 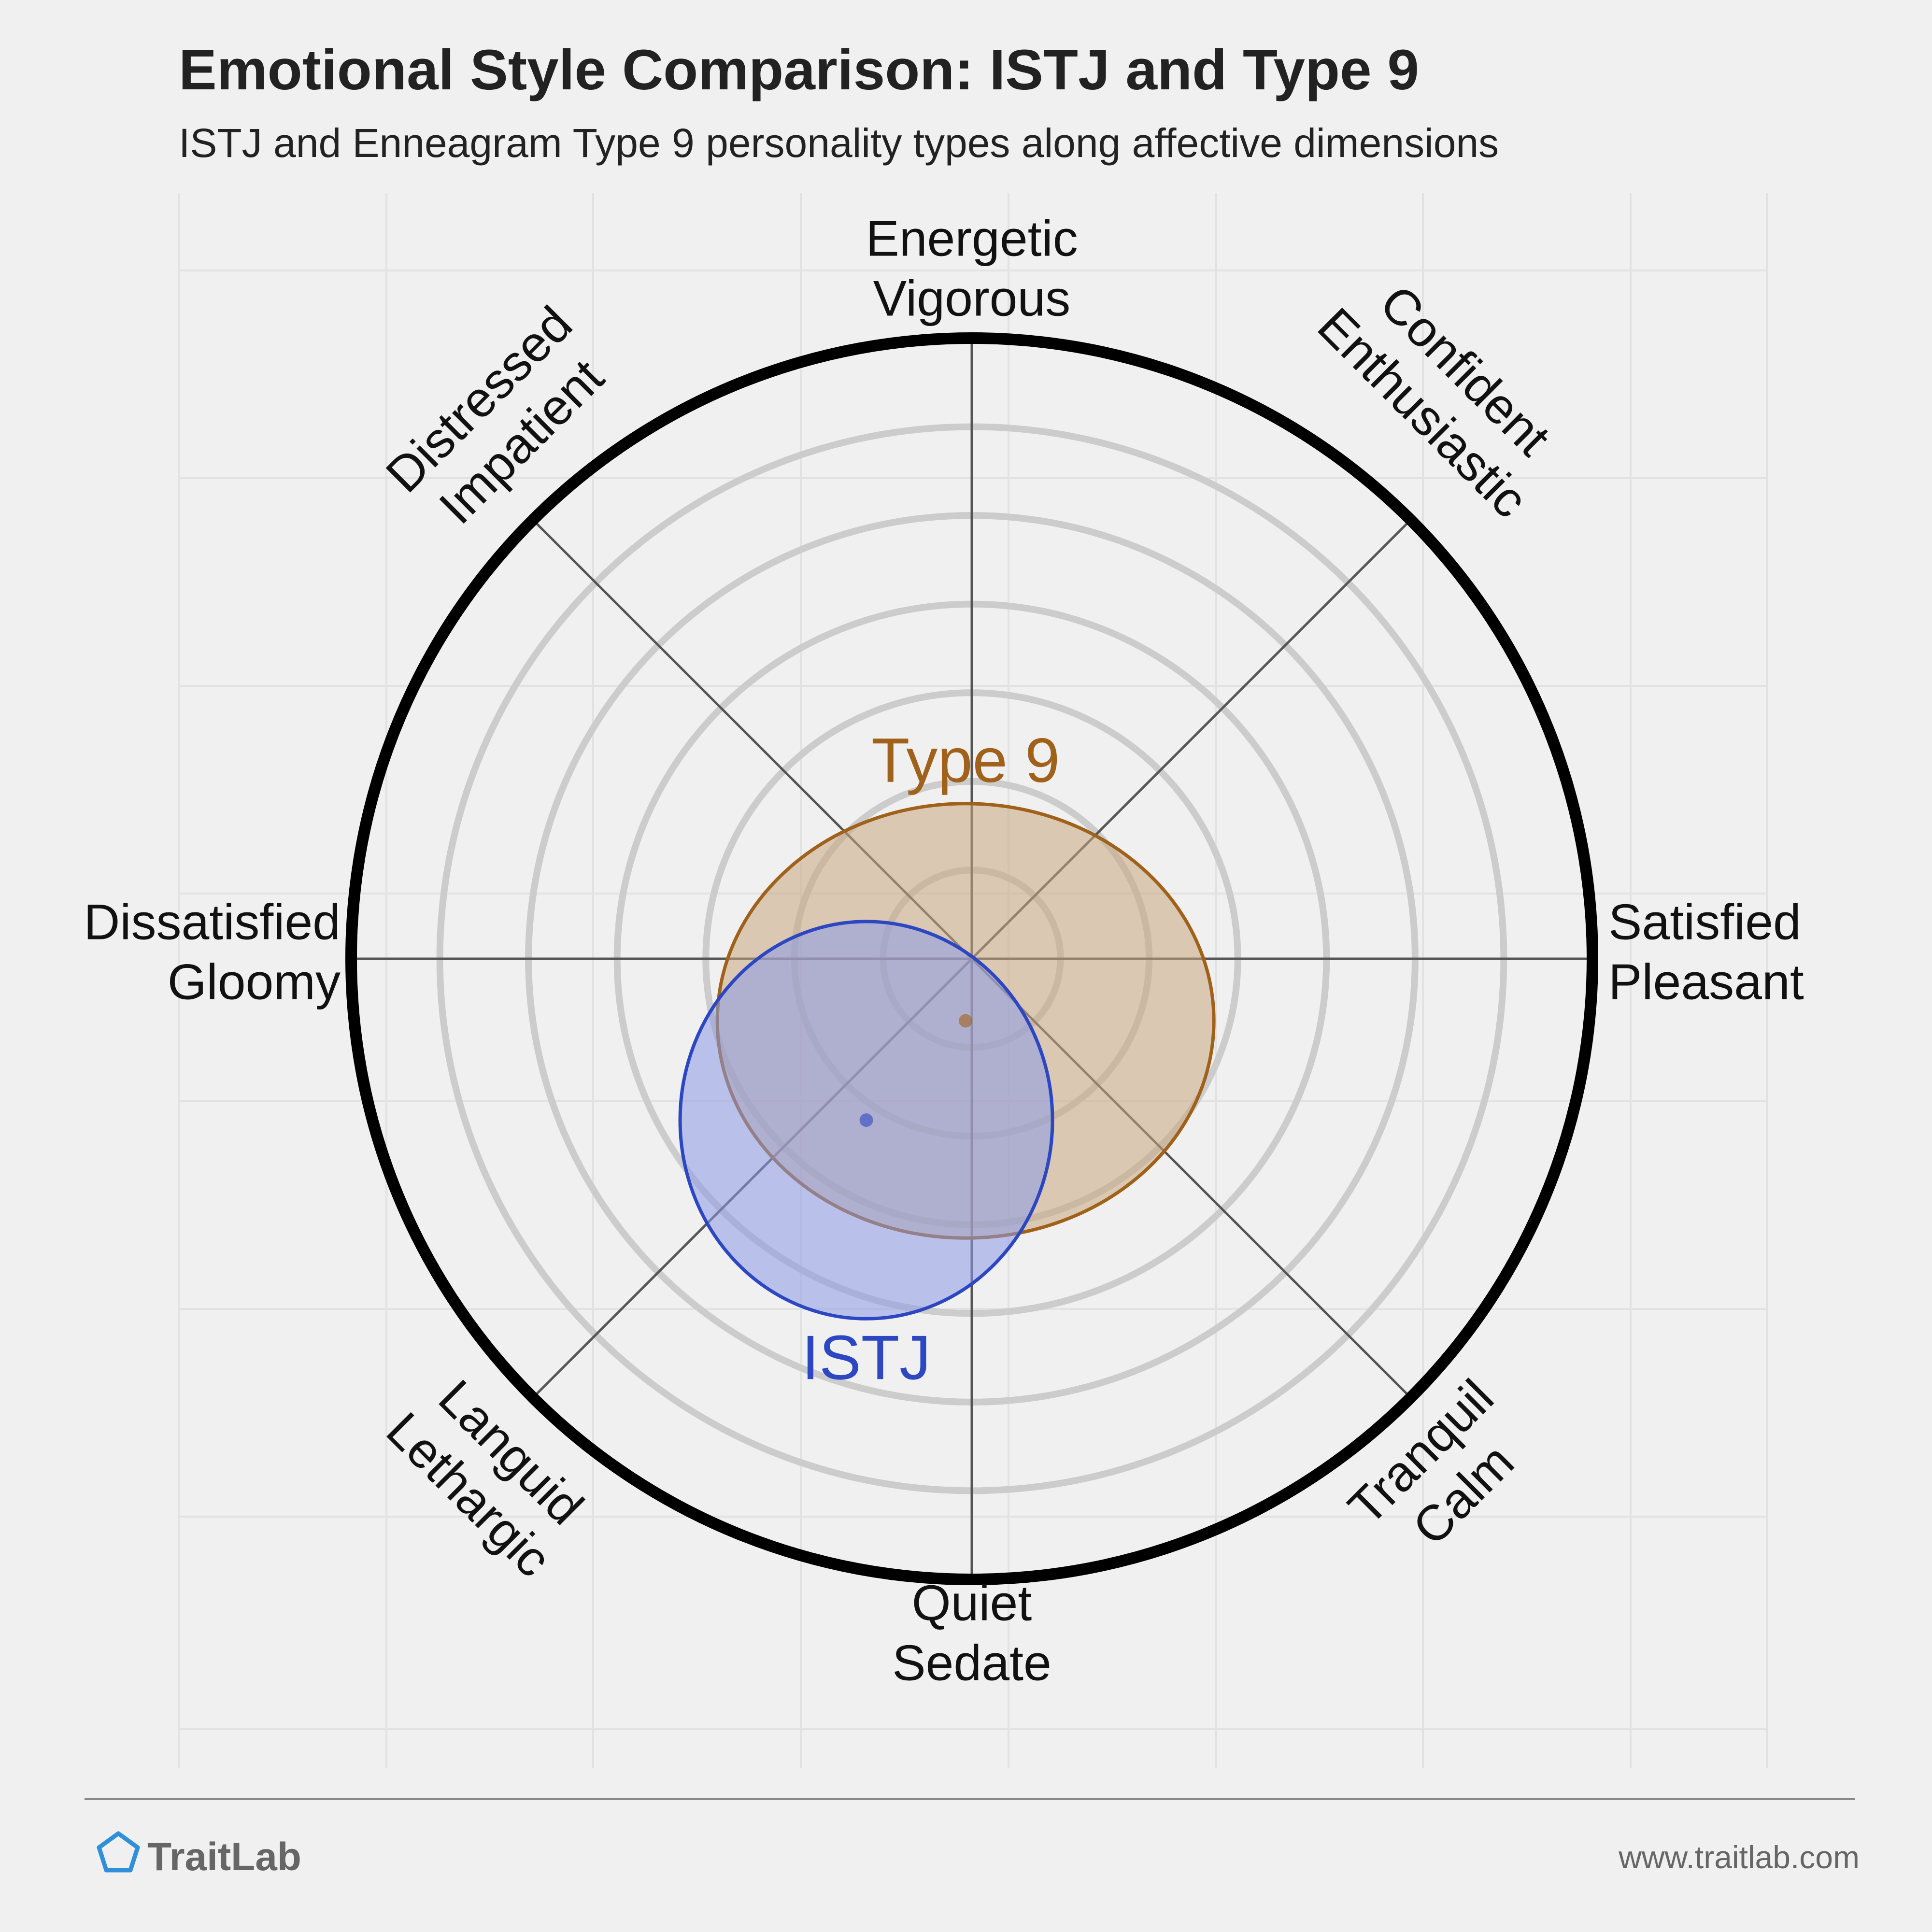 What do you see at coordinates (971, 1663) in the screenshot?
I see `axis-label-line: Sedate` at bounding box center [971, 1663].